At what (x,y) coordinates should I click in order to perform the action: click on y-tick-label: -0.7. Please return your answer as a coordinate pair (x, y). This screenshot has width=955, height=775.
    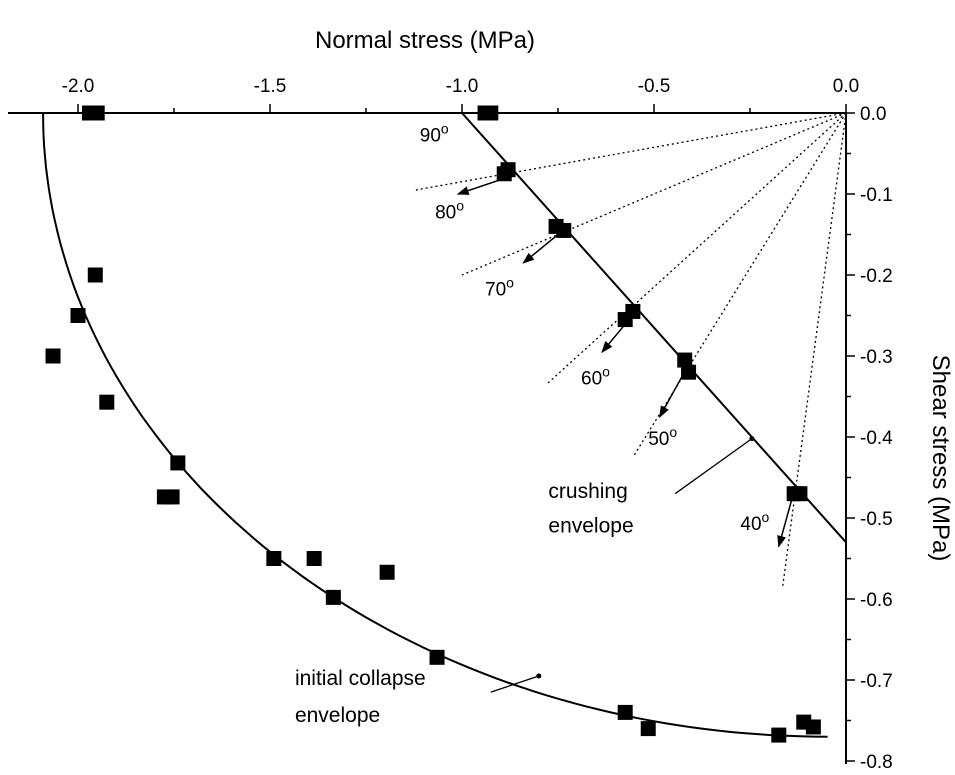
    Looking at the image, I should click on (876, 681).